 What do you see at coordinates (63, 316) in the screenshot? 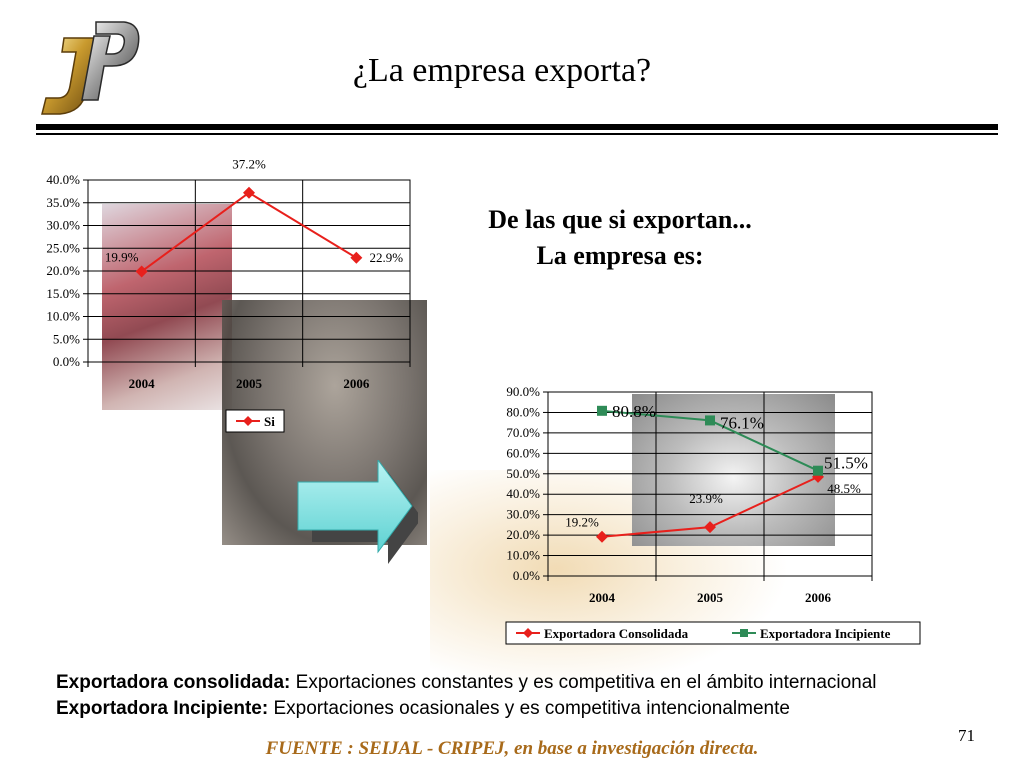
I see `y-tick-label: 10.0%` at bounding box center [63, 316].